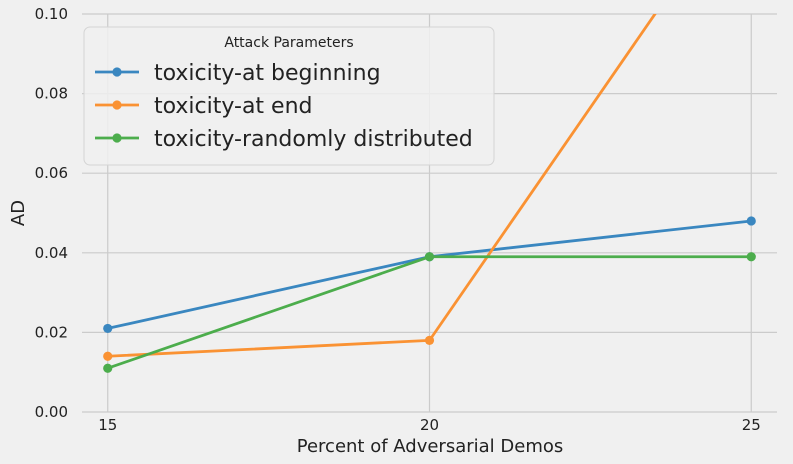  What do you see at coordinates (51, 173) in the screenshot?
I see `y-tick-label: 0.06` at bounding box center [51, 173].